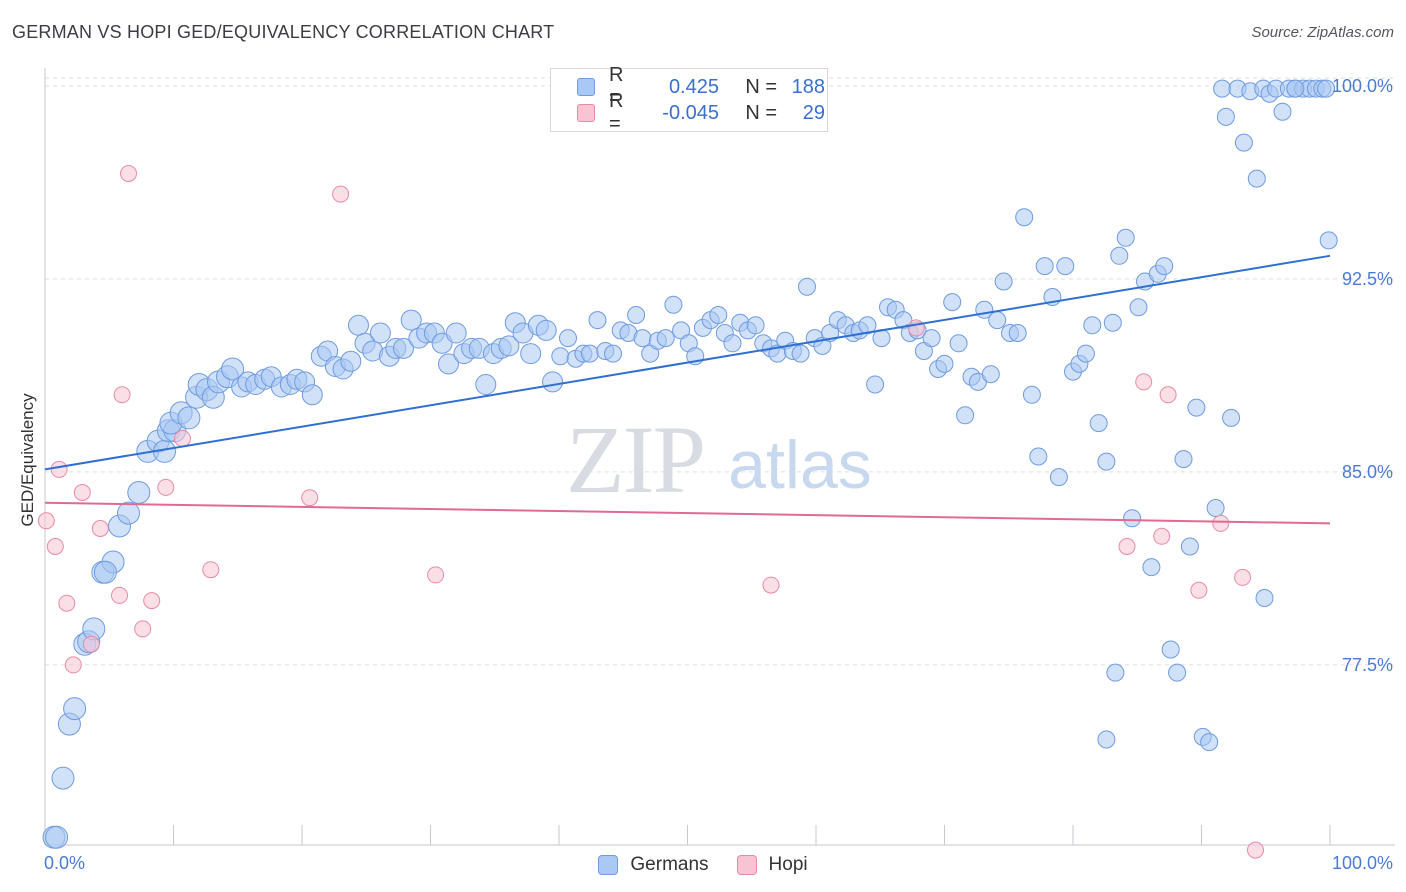  What do you see at coordinates (64, 863) in the screenshot?
I see `x-tick-label: 0.0%` at bounding box center [64, 863].